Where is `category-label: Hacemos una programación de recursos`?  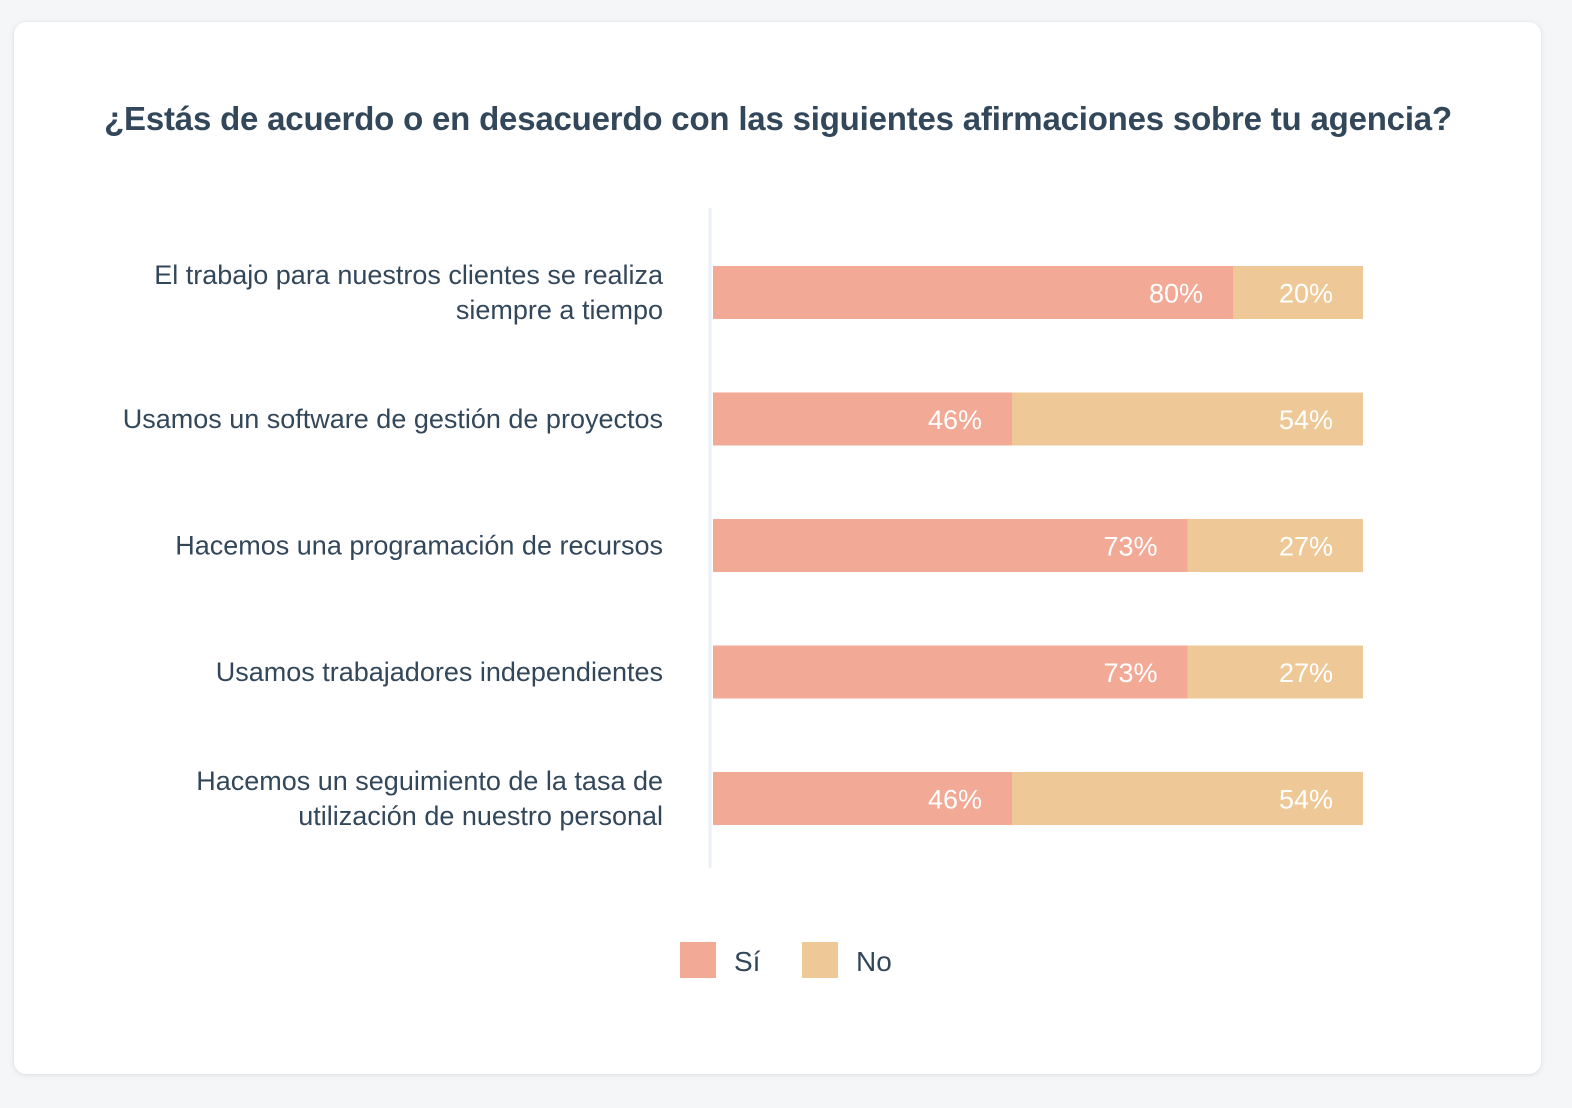
category-label: Hacemos una programación de recursos is located at coordinates (419, 546).